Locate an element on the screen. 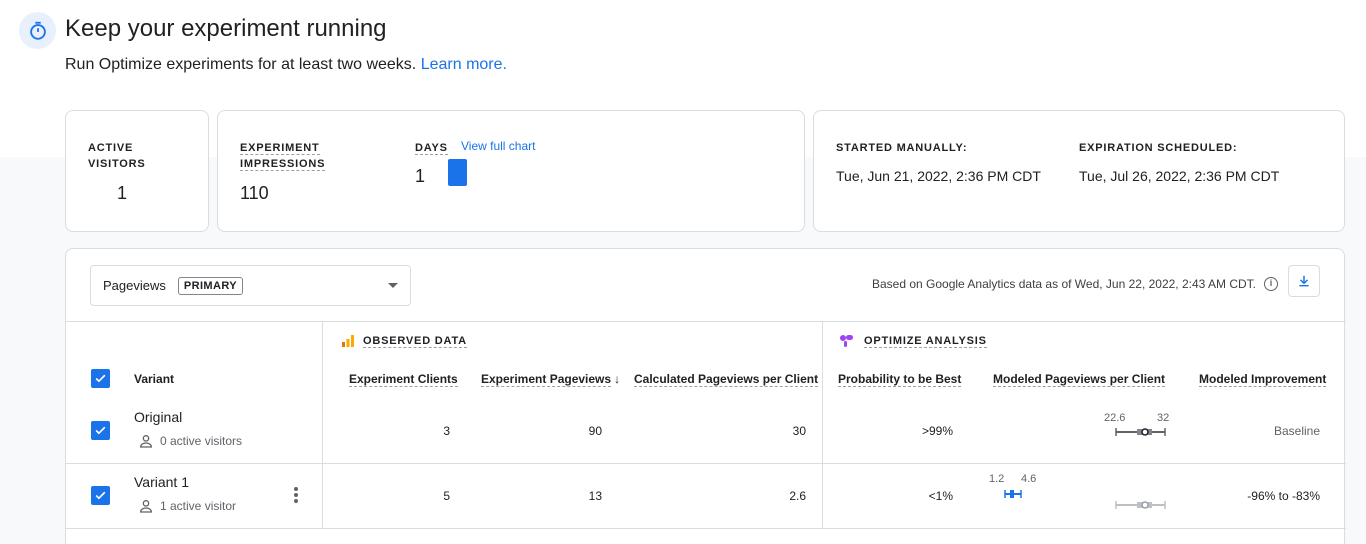 This screenshot has width=1366, height=544. optimize-icon is located at coordinates (846, 343).